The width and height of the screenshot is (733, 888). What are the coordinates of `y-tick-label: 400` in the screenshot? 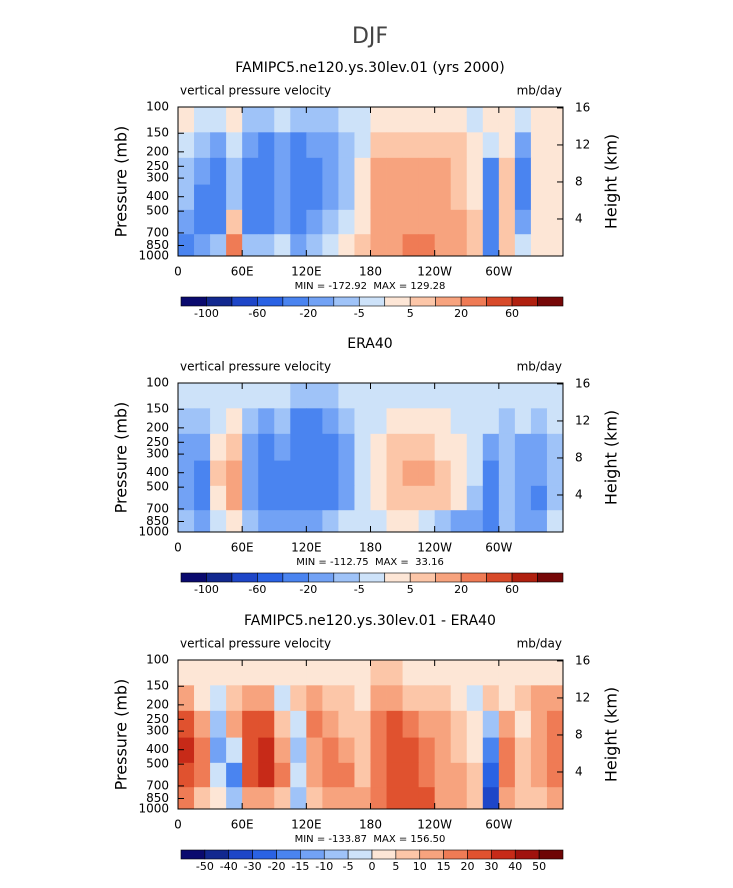 It's located at (157, 749).